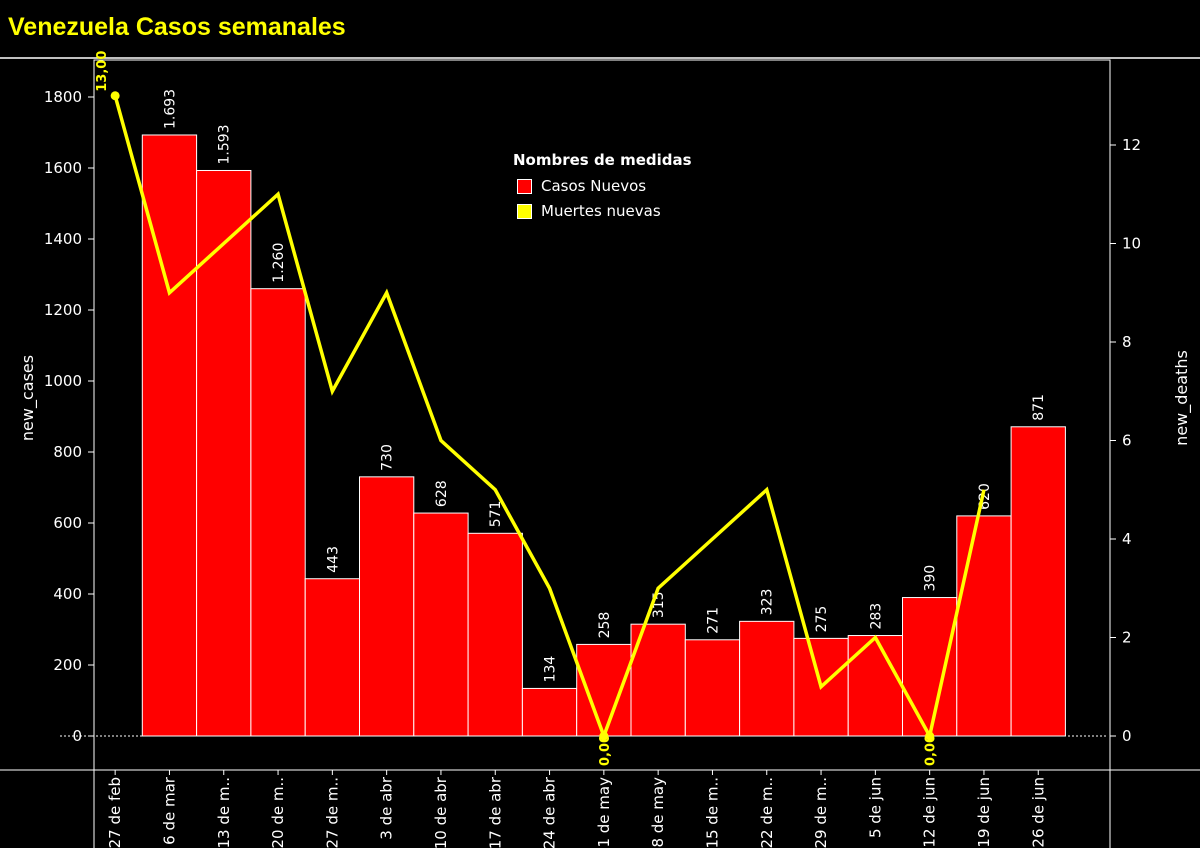 This screenshot has height=848, width=1200. Describe the element at coordinates (1131, 145) in the screenshot. I see `right-tick-label: 12` at that location.